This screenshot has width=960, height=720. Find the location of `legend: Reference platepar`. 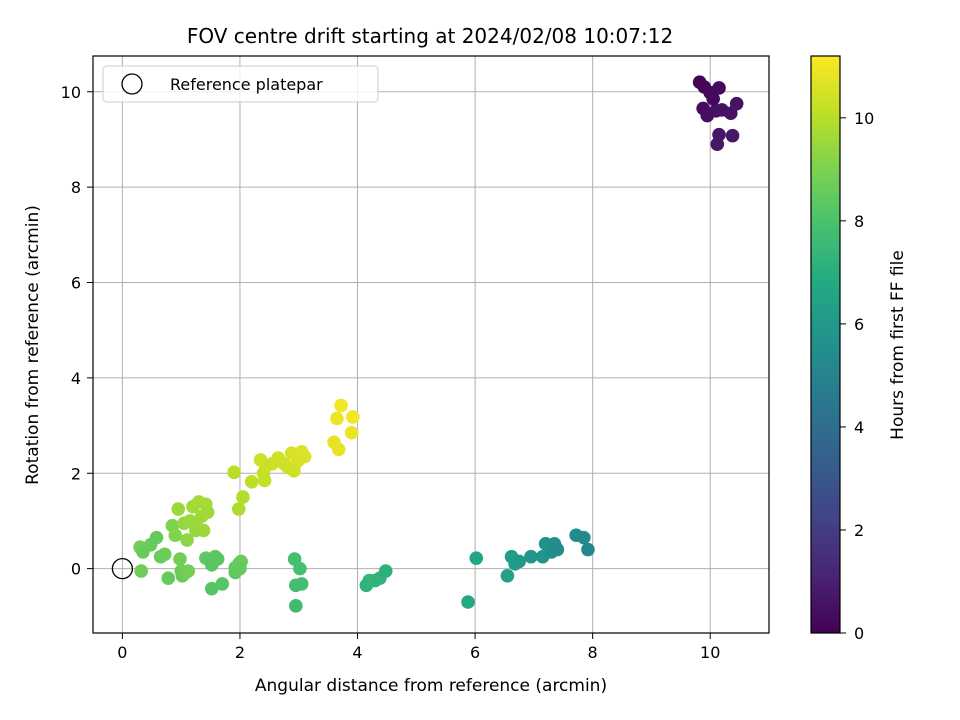

legend: Reference platepar is located at coordinates (240, 84).